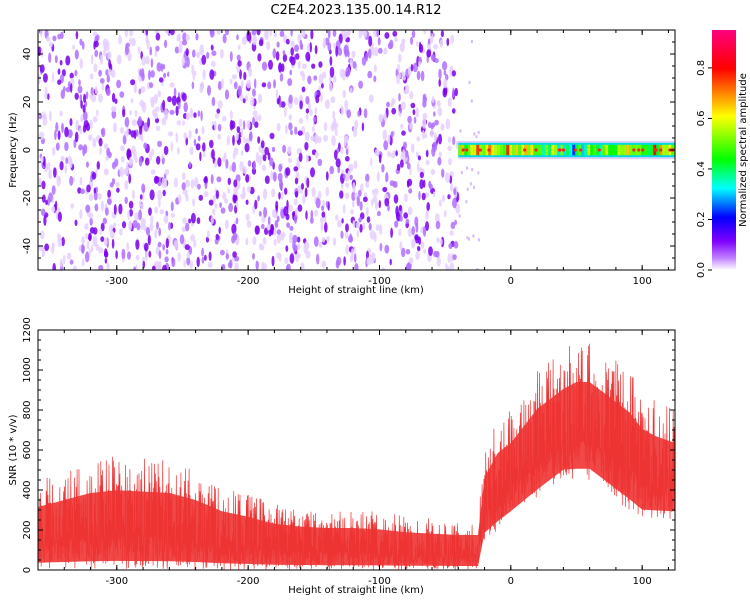 Image resolution: width=750 pixels, height=600 pixels. What do you see at coordinates (743, 150) in the screenshot?
I see `colorbar-label: Normalized spectral amplitude` at bounding box center [743, 150].